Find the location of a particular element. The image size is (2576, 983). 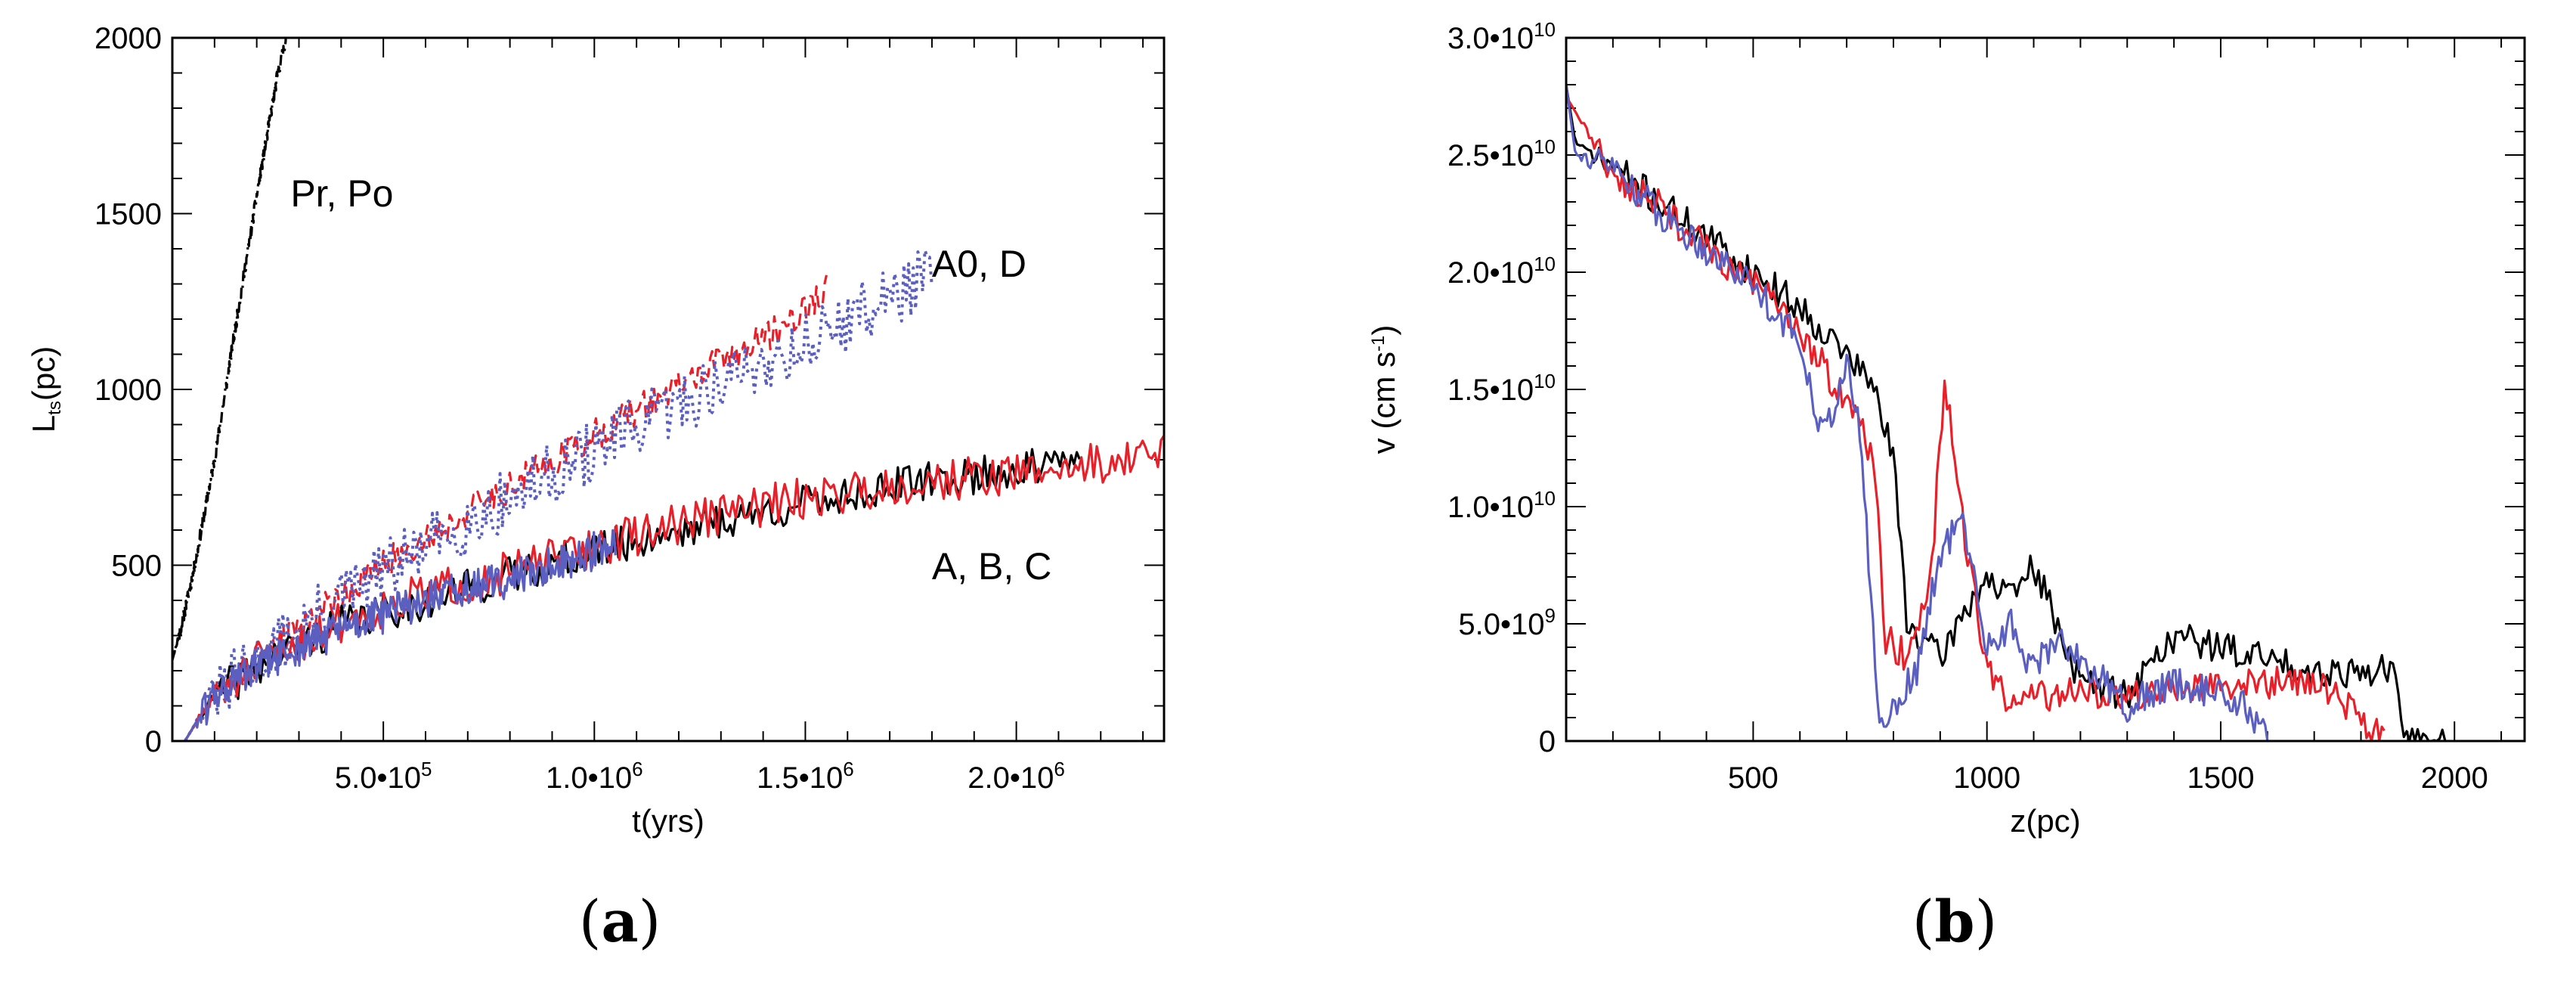

panel-a-y-axis-label-sub: ts is located at coordinates (55, 408).